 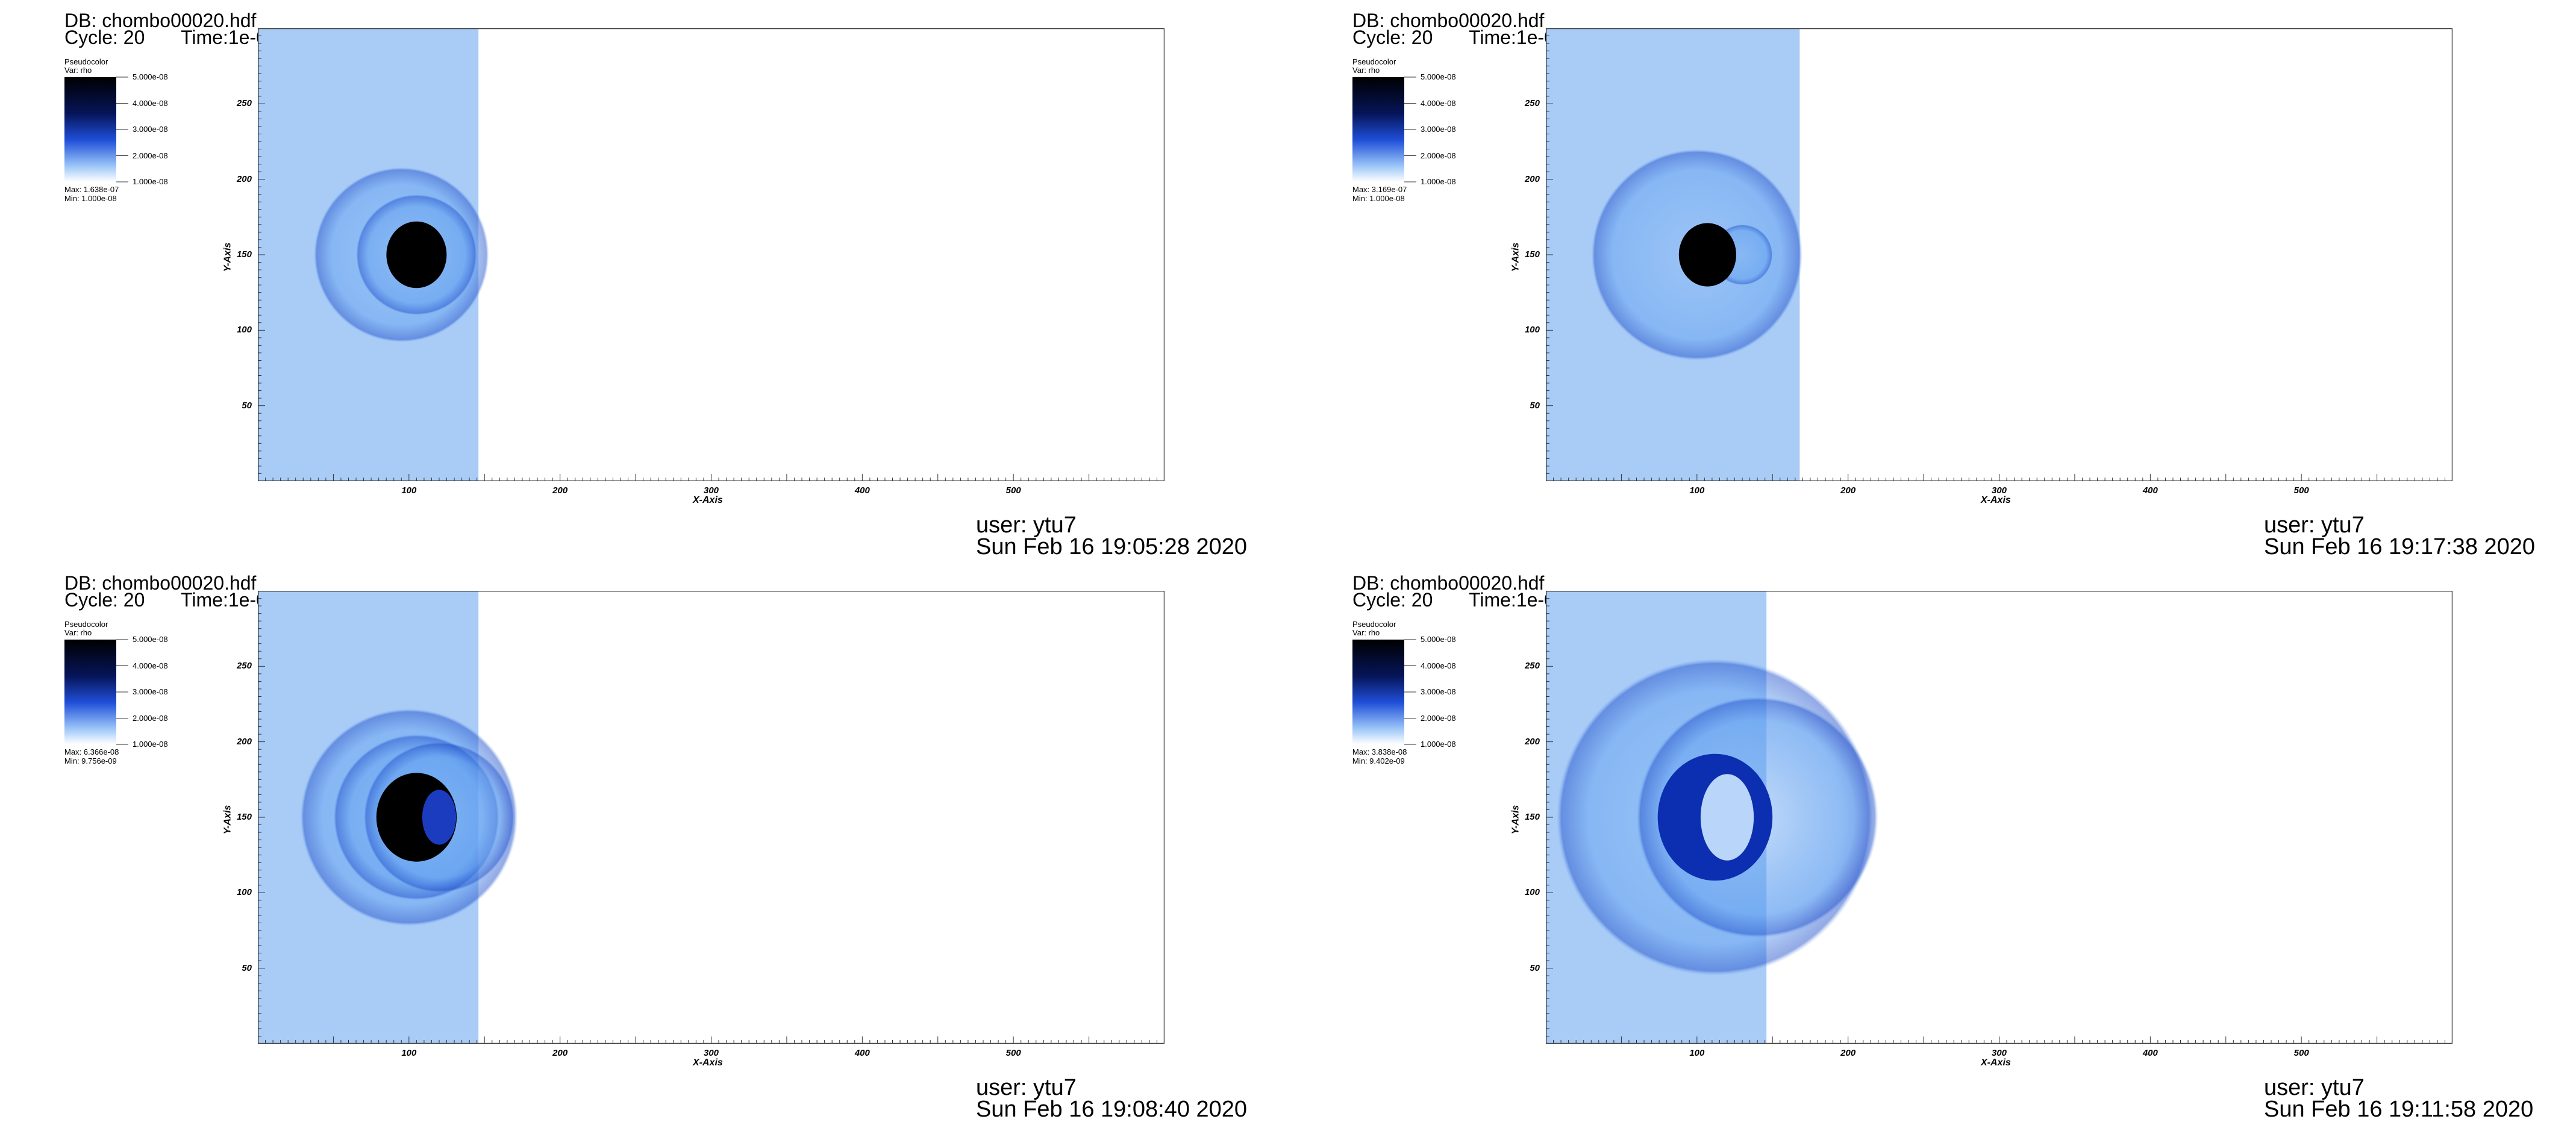 I want to click on timestamp-label: Sun Feb 16 19:11:58 2020, so click(x=2399, y=1109).